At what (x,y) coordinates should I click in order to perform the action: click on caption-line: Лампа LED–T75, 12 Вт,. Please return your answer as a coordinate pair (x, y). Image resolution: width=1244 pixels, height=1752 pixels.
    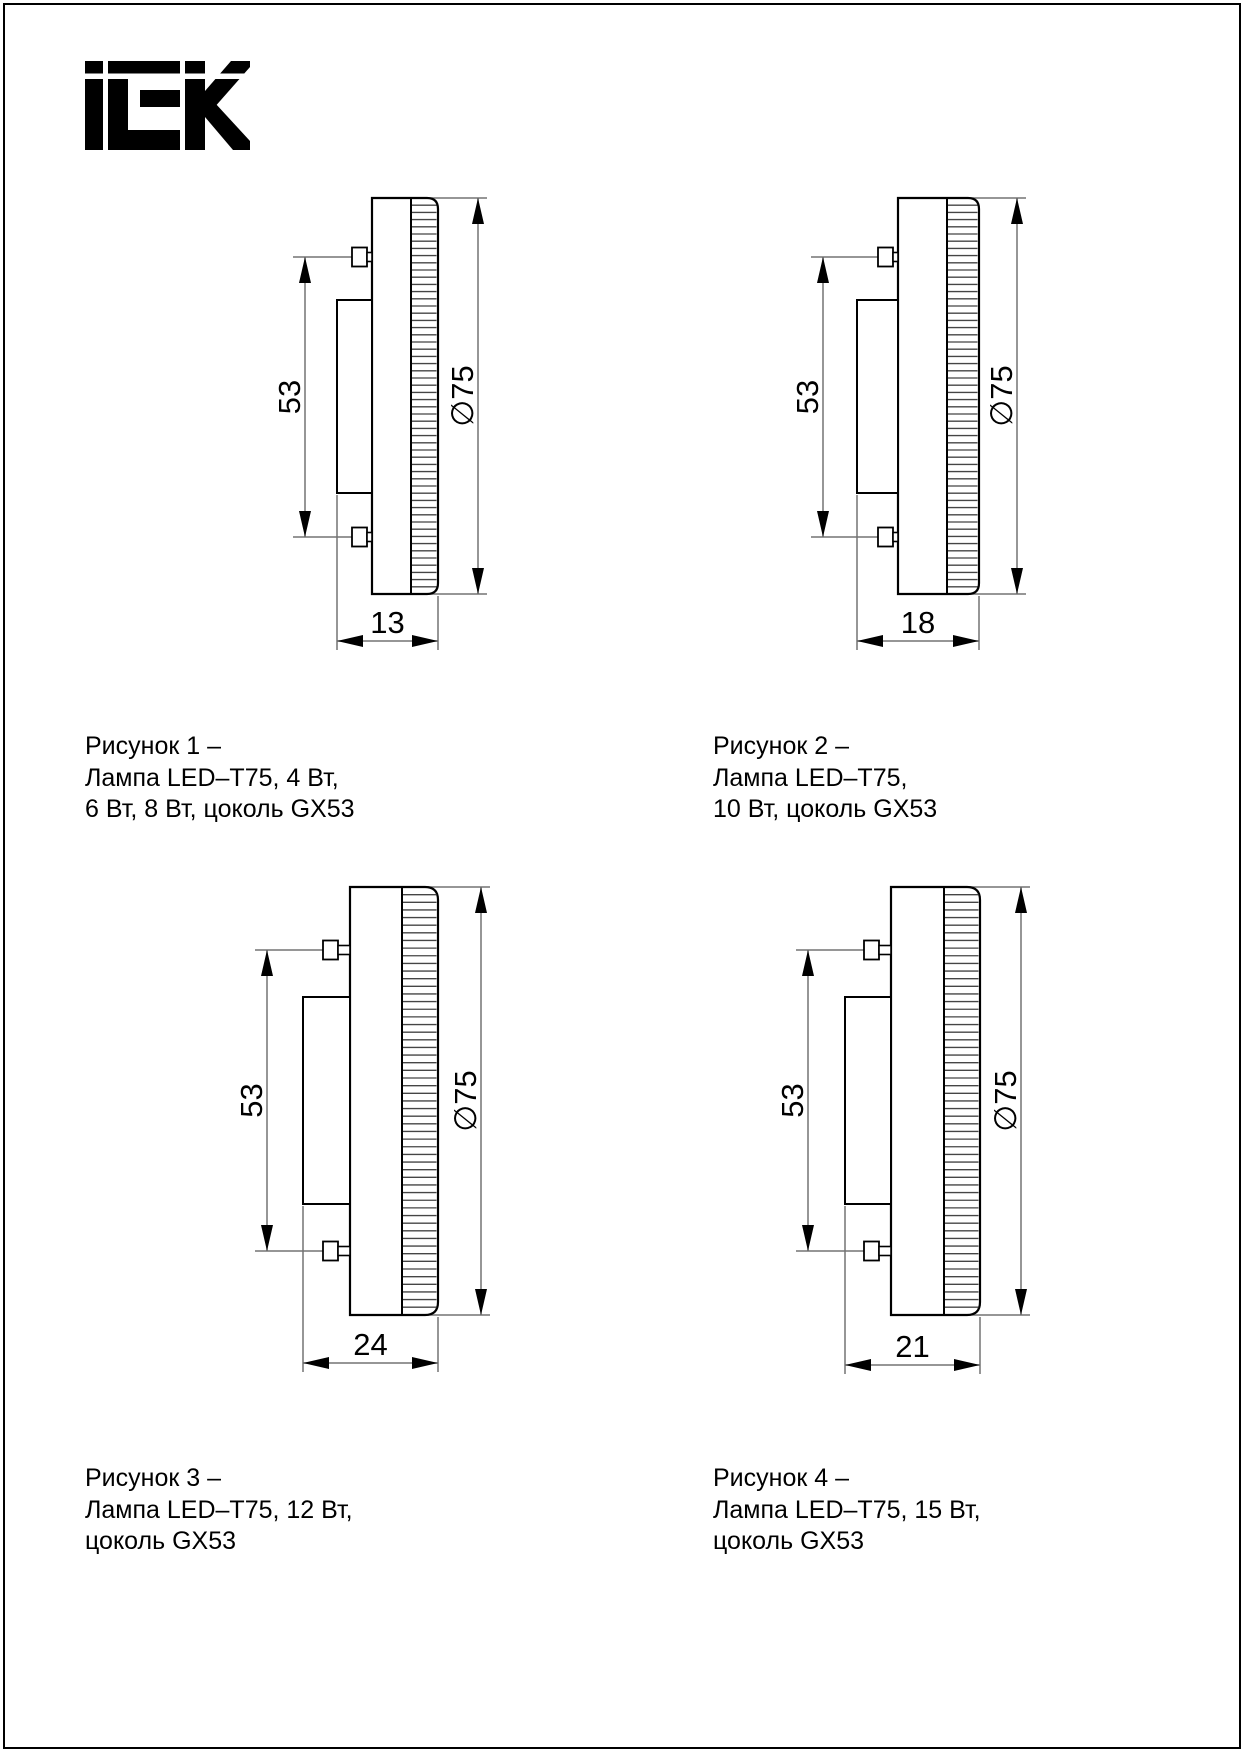
    Looking at the image, I should click on (219, 1509).